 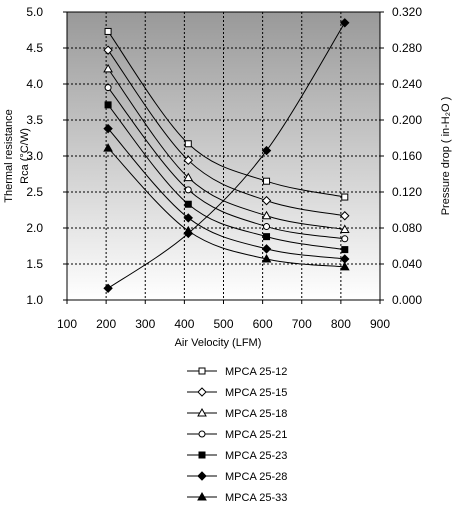 I want to click on x-tick-label: 100, so click(x=67, y=324).